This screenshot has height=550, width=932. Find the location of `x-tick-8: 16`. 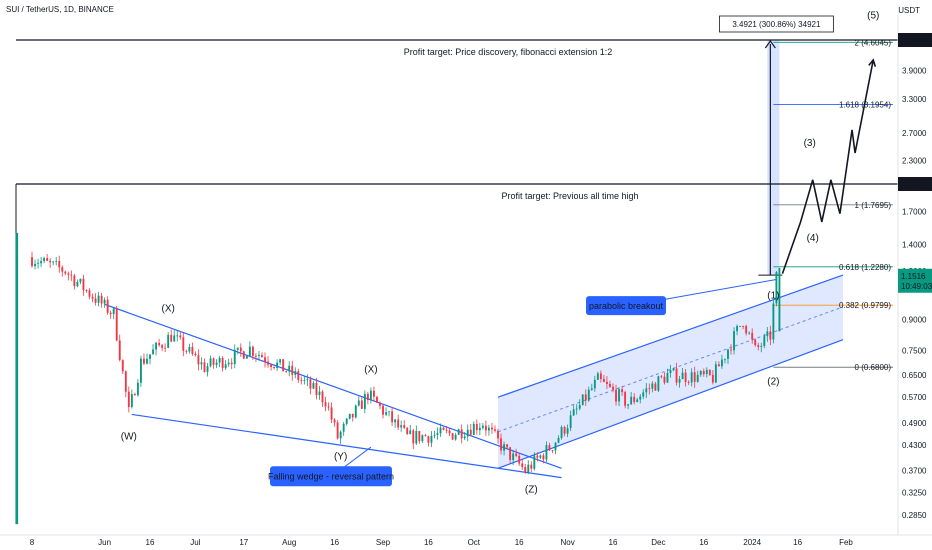

x-tick-8: 16 is located at coordinates (428, 542).